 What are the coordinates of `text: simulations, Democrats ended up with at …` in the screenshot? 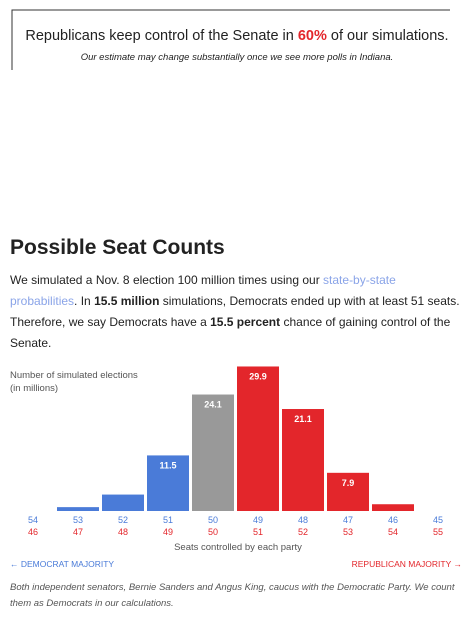 It's located at (235, 311).